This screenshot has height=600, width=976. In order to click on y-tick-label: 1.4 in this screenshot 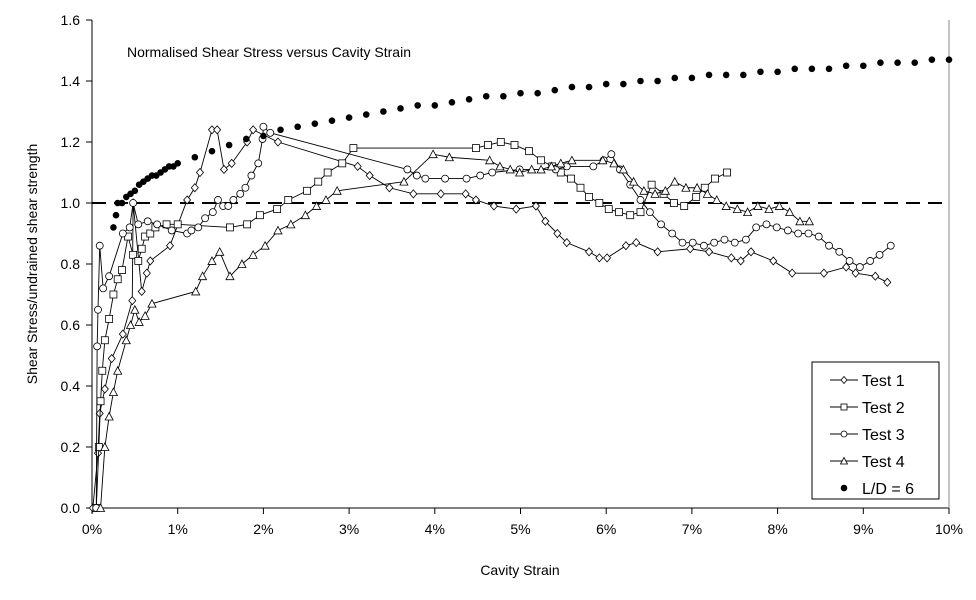, I will do `click(71, 81)`.